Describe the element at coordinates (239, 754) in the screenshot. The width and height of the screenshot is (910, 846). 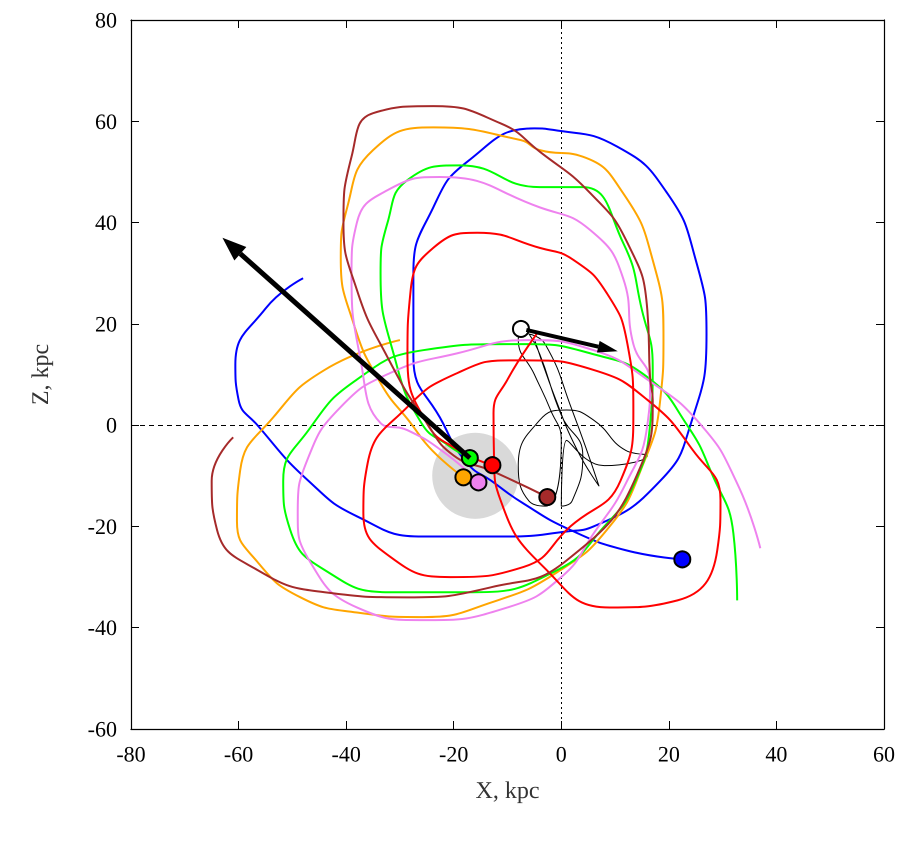
I see `x-tick-label: -60` at that location.